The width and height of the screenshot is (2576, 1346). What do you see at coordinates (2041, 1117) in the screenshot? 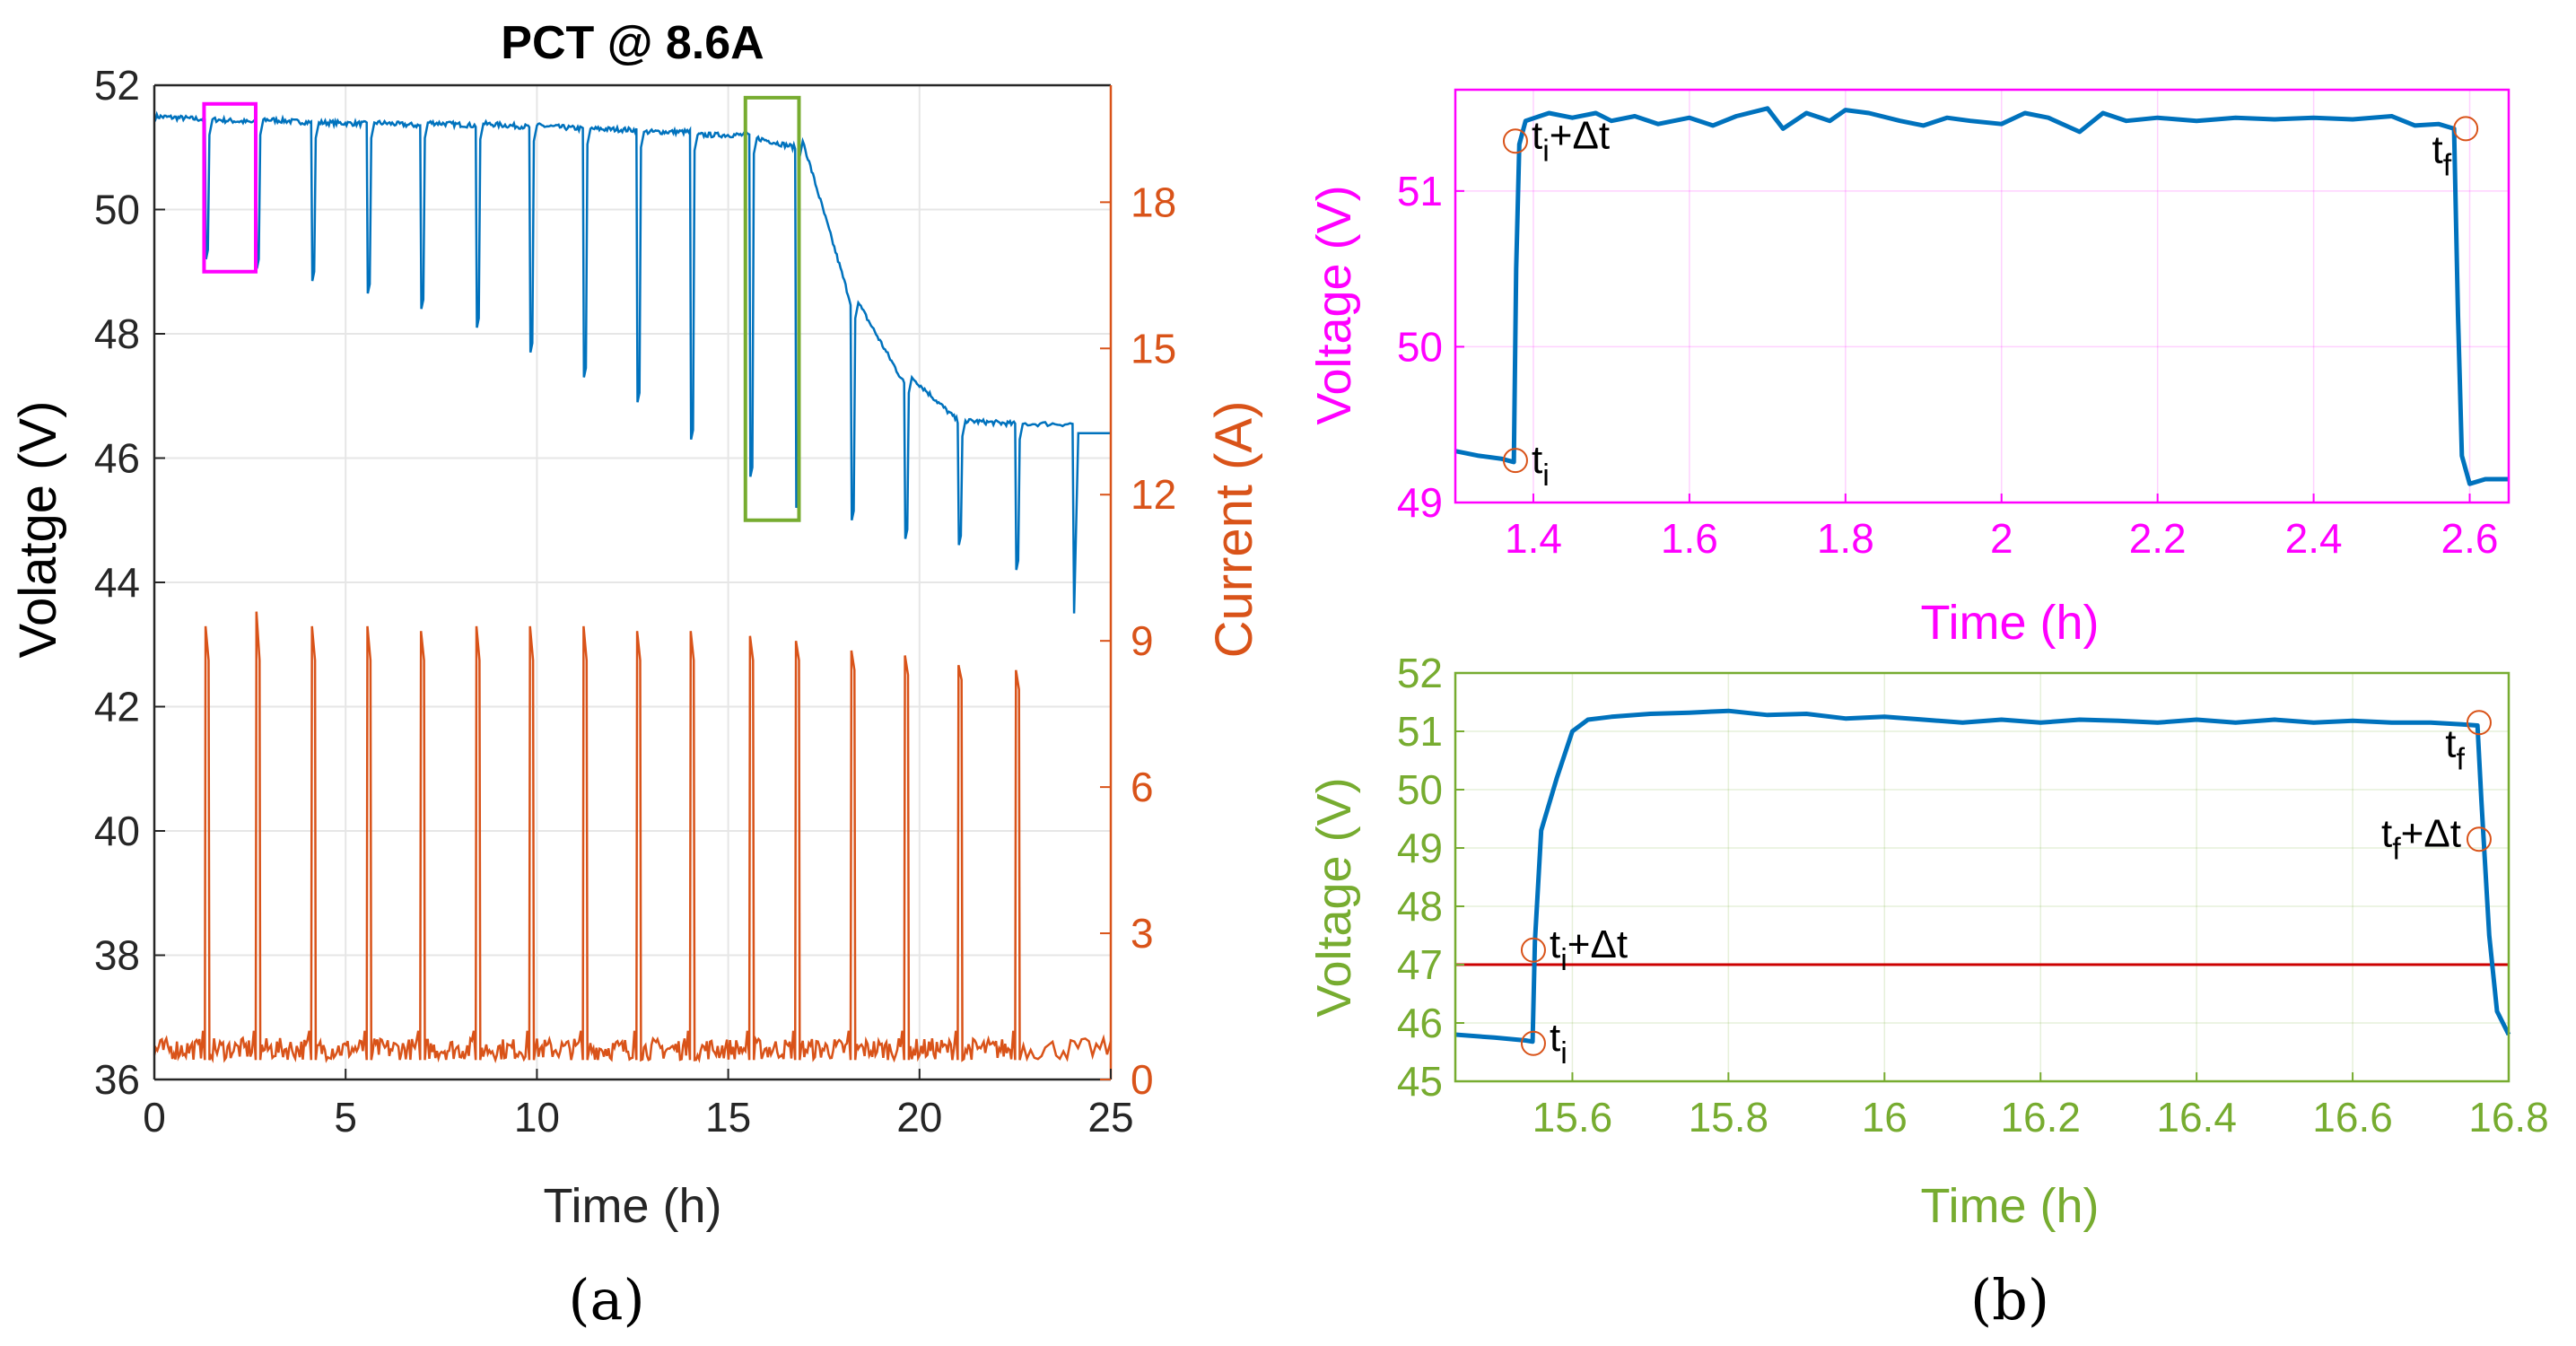
I see `x-tick-label-bb: 16.2` at bounding box center [2041, 1117].